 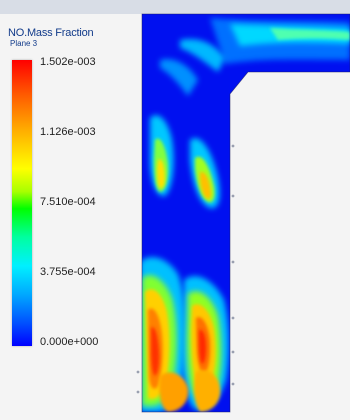 What do you see at coordinates (24, 43) in the screenshot?
I see `legend-subtitle: Plane 3` at bounding box center [24, 43].